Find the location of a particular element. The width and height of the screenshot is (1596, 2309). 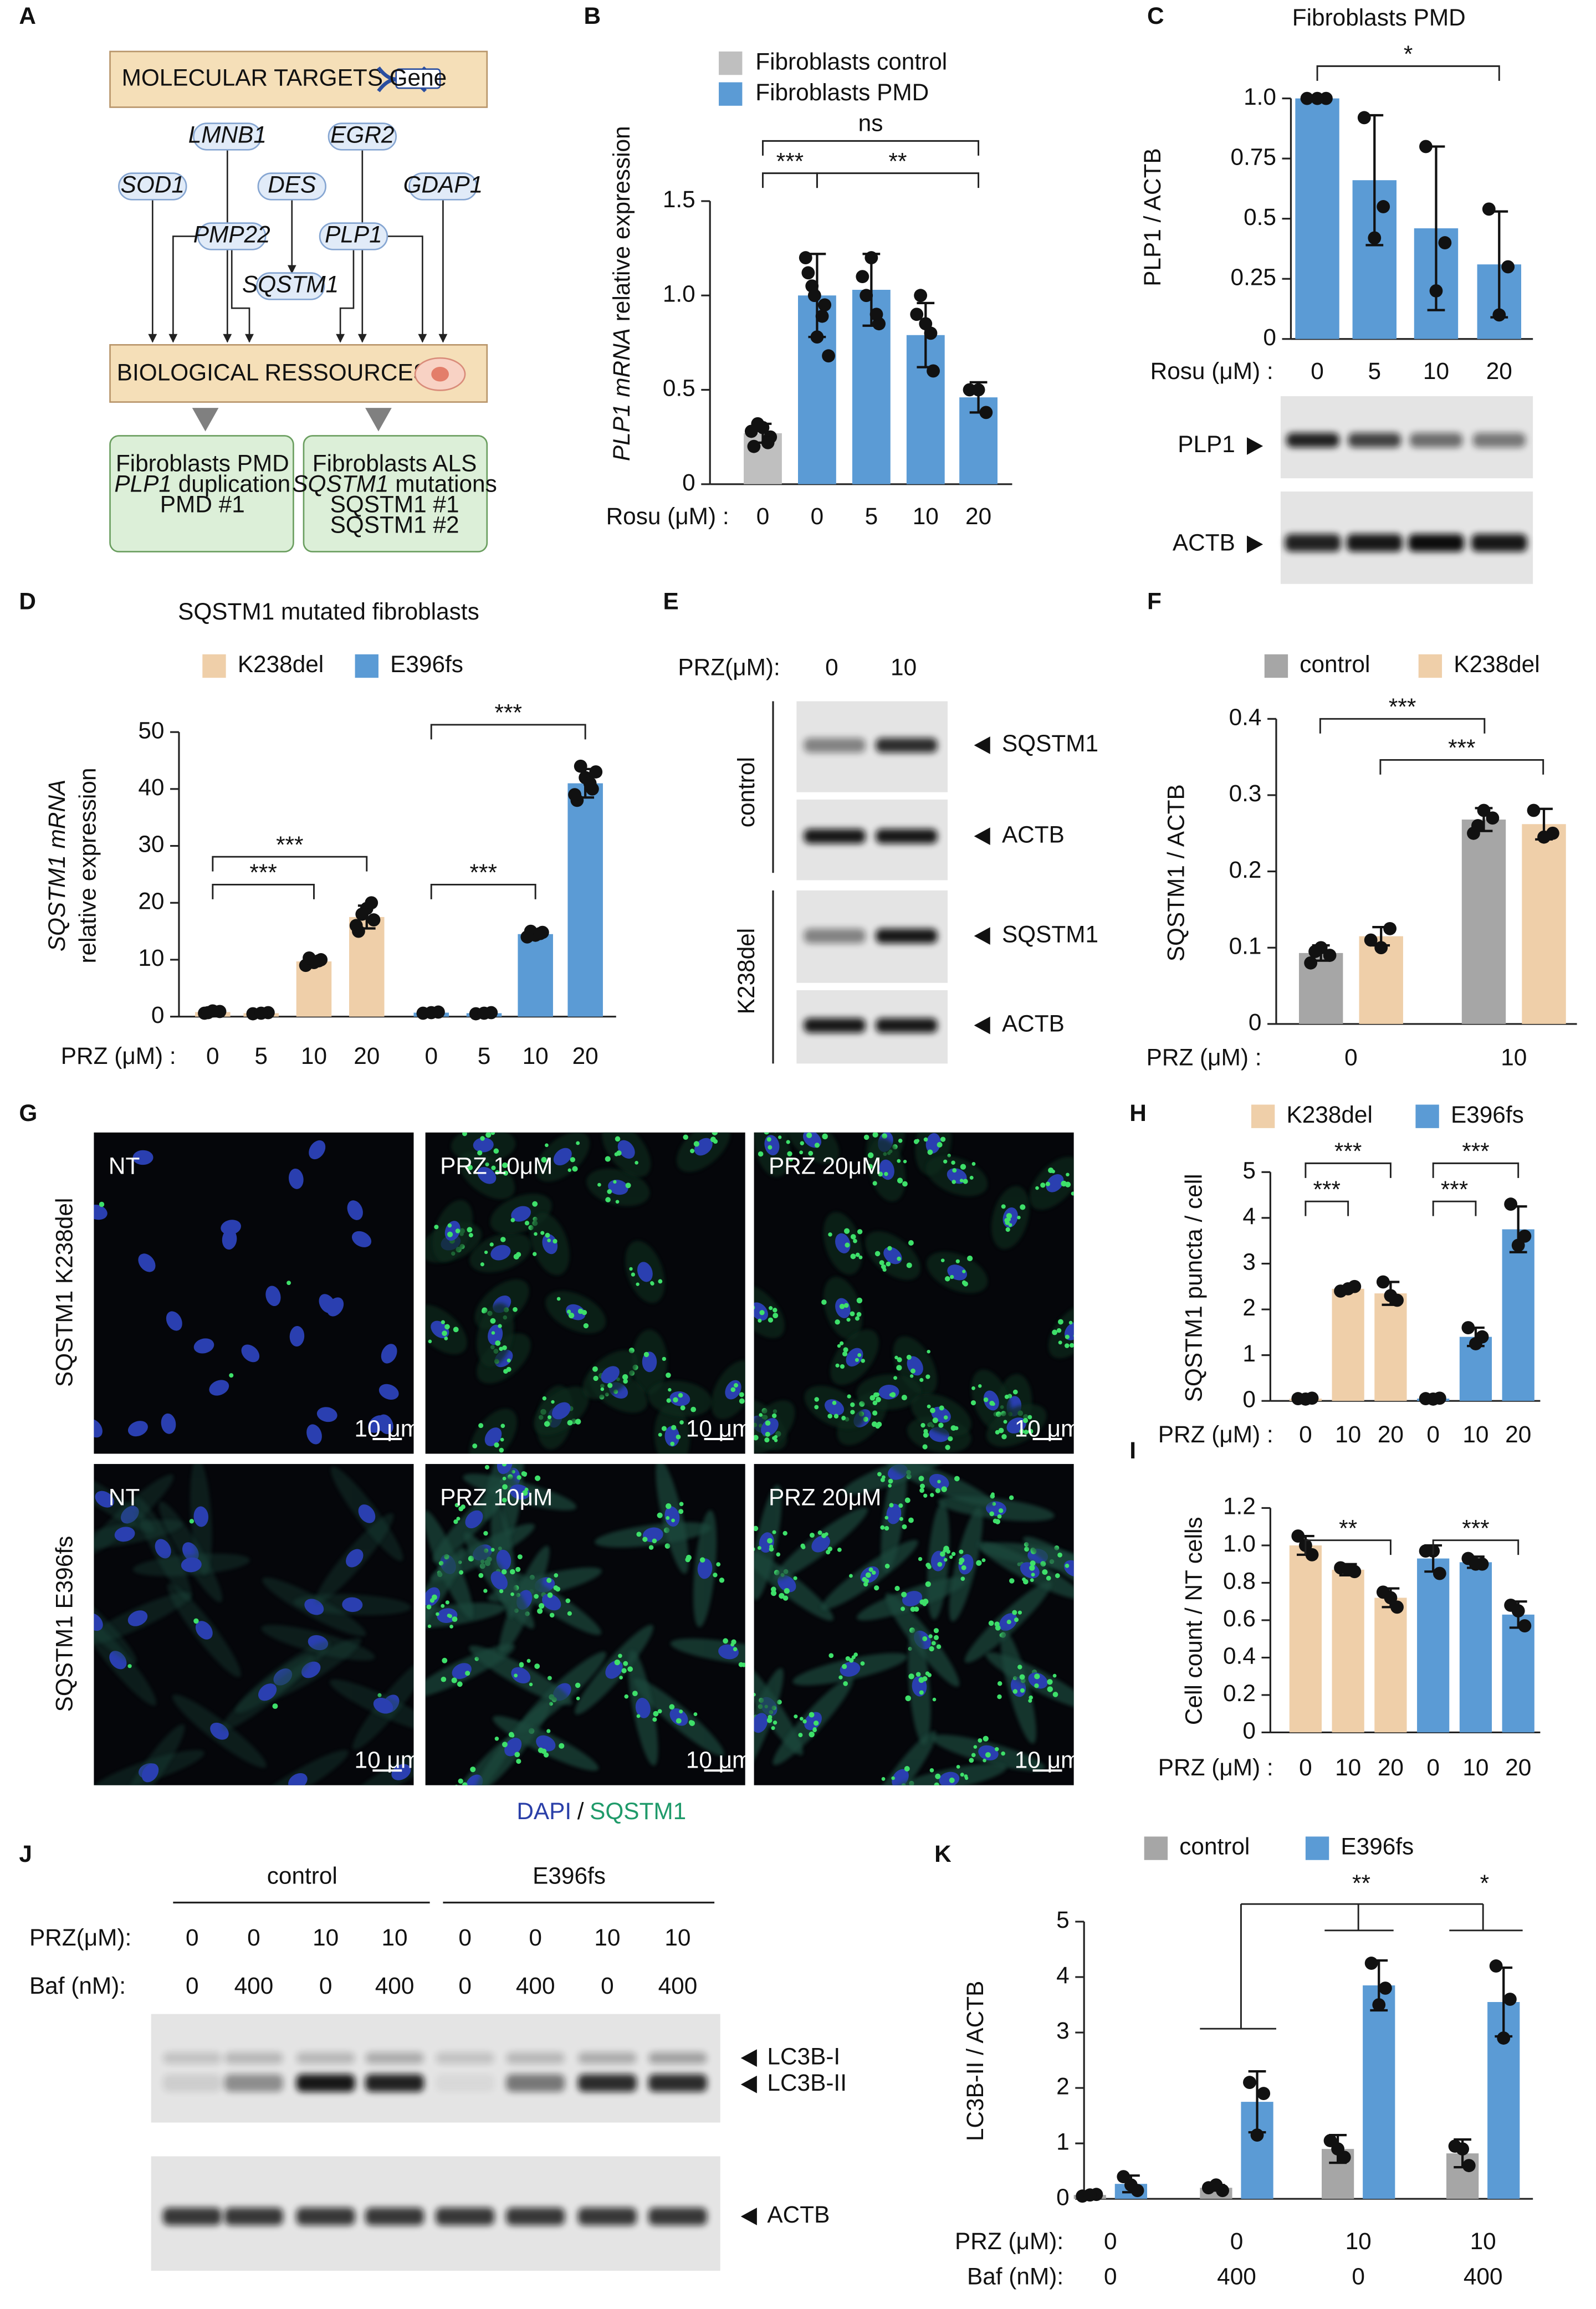

gene-label: SQSTM1 is located at coordinates (290, 285).